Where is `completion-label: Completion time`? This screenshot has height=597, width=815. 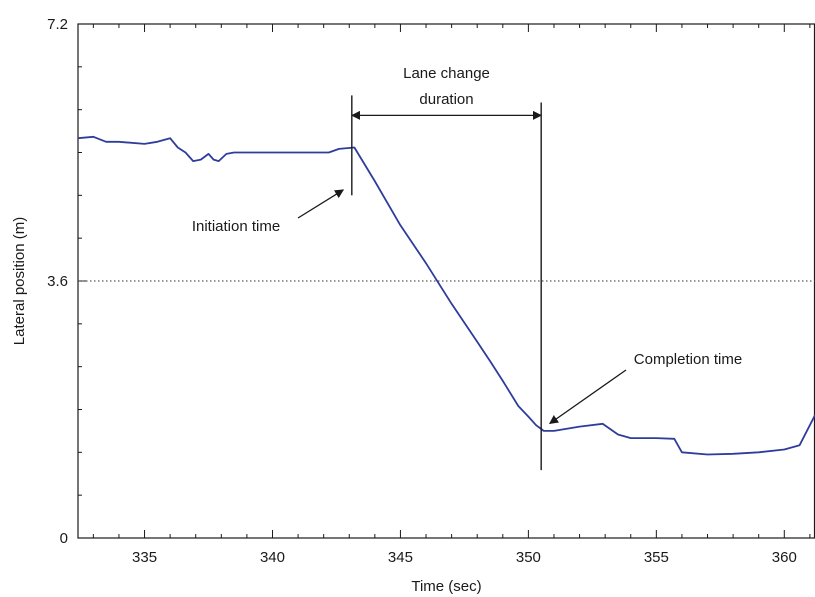 completion-label: Completion time is located at coordinates (688, 359).